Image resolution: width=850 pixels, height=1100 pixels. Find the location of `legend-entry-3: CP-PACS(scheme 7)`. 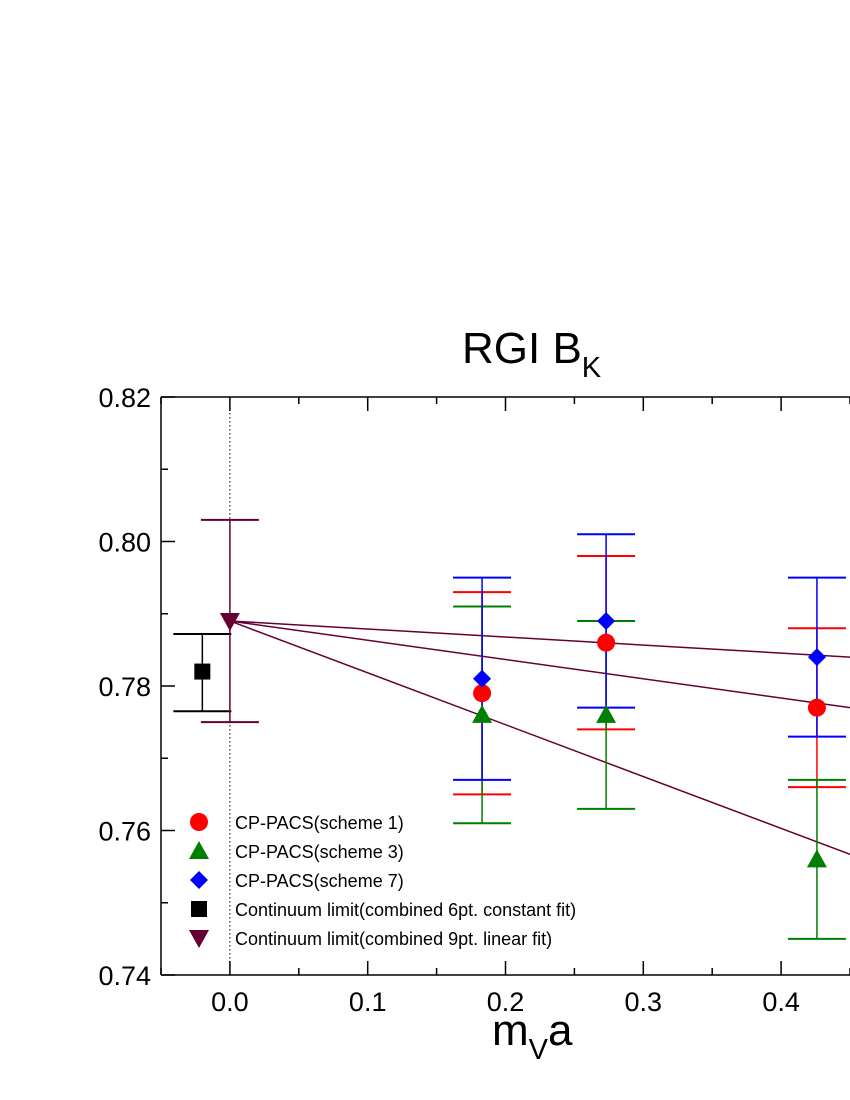

legend-entry-3: CP-PACS(scheme 7) is located at coordinates (297, 881).